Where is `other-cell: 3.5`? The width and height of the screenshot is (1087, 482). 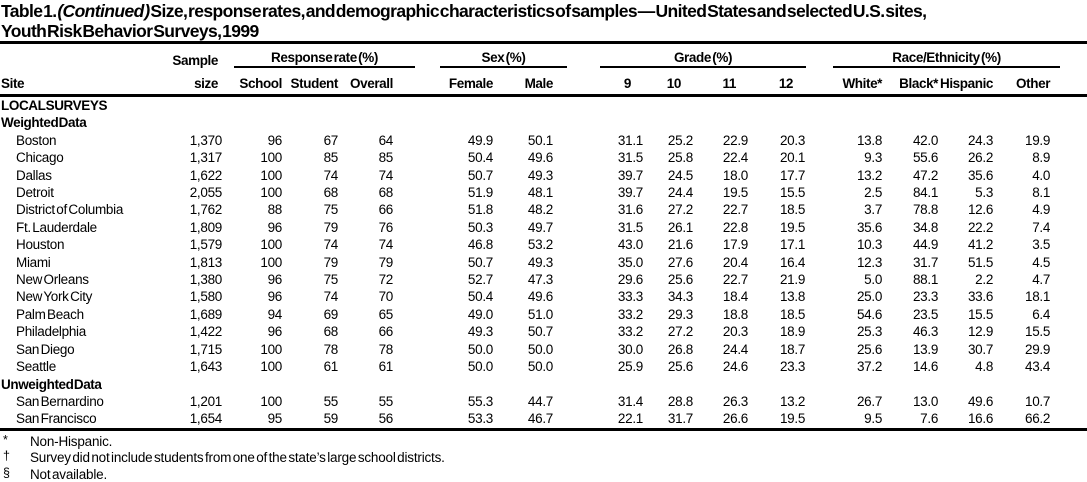
other-cell: 3.5 is located at coordinates (1041, 245).